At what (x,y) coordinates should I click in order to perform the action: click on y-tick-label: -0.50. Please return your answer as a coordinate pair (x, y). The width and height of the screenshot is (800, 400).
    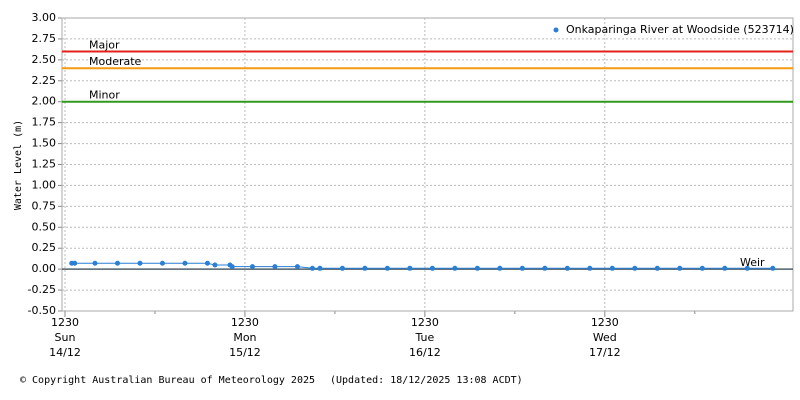
    Looking at the image, I should click on (42, 310).